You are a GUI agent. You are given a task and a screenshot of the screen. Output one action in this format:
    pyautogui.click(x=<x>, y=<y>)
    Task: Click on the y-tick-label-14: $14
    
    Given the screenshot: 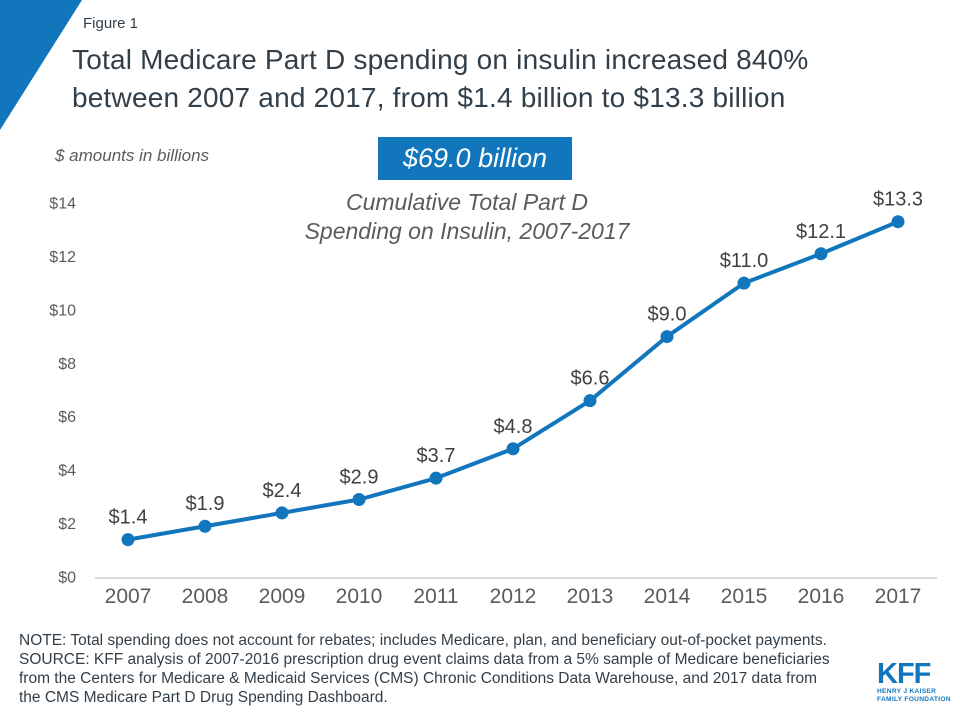 What is the action you would take?
    pyautogui.click(x=62, y=204)
    